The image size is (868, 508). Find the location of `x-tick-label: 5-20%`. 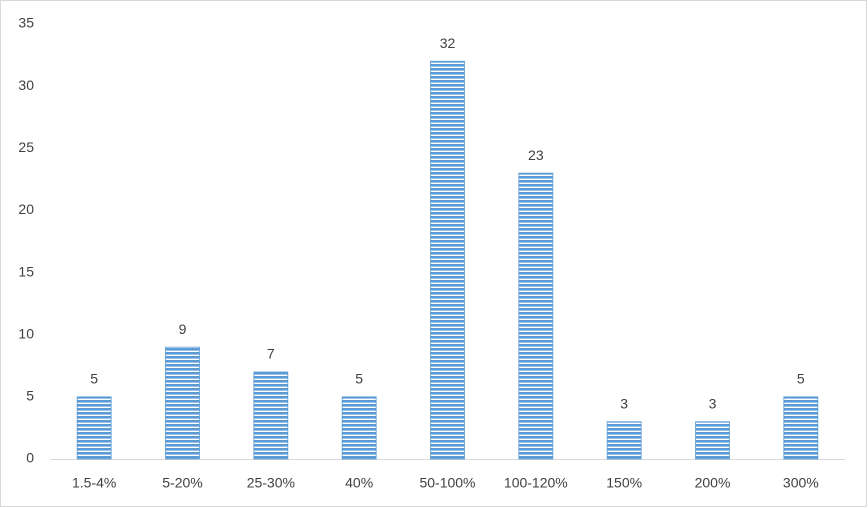

x-tick-label: 5-20% is located at coordinates (182, 483).